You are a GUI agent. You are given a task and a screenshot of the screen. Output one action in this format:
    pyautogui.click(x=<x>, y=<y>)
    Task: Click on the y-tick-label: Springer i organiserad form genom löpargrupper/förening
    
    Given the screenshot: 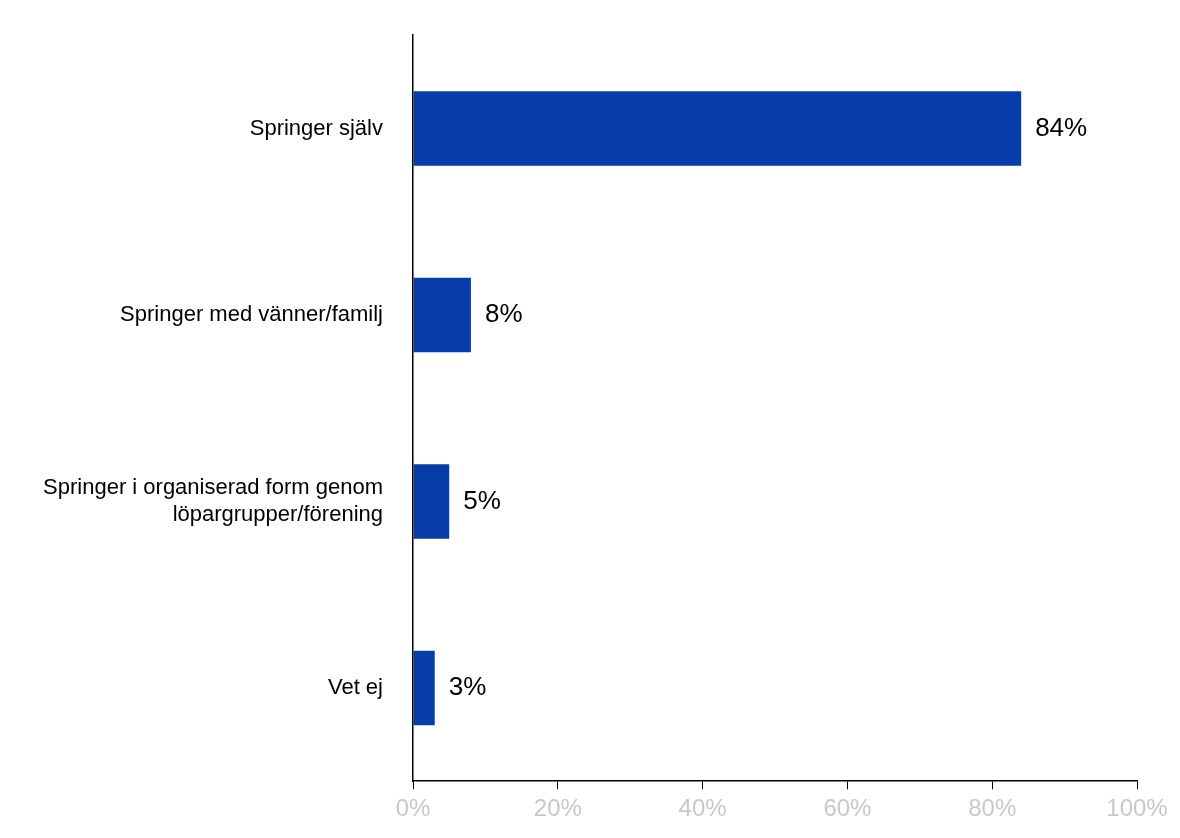 What is the action you would take?
    pyautogui.click(x=213, y=500)
    